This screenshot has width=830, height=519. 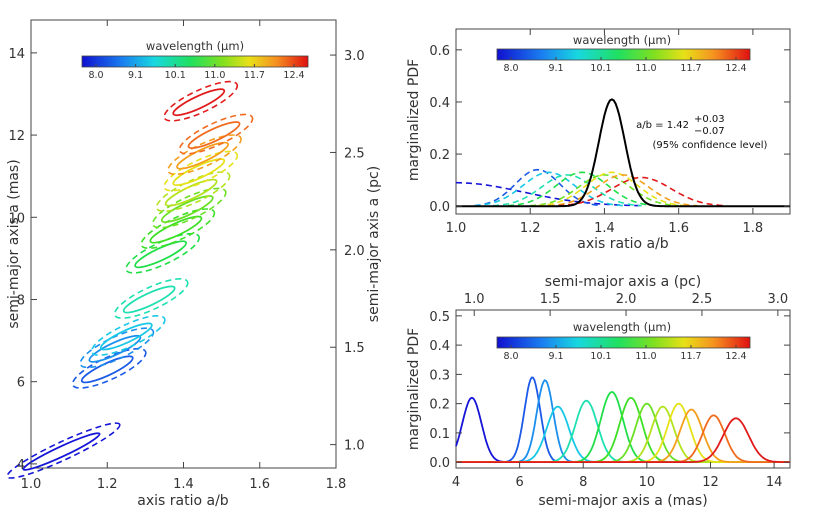 What do you see at coordinates (456, 482) in the screenshot?
I see `x-tick-label: 4` at bounding box center [456, 482].